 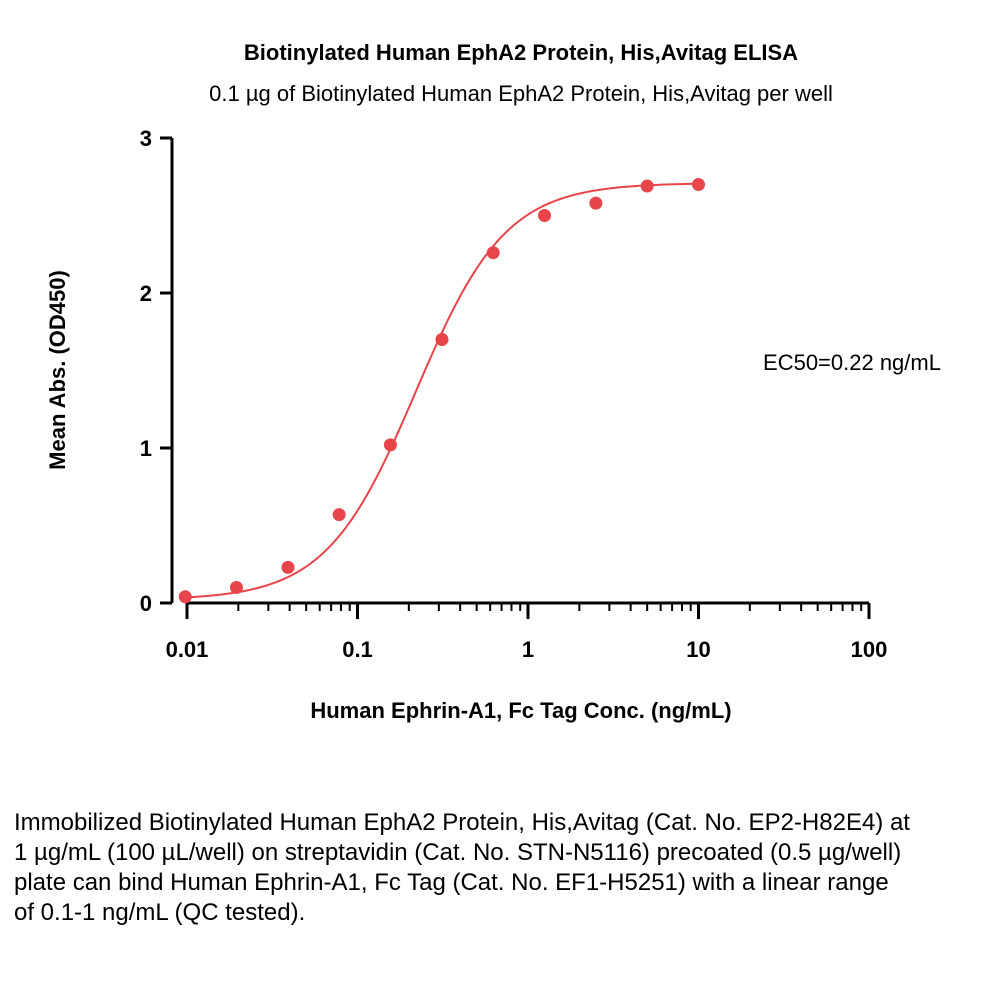 I want to click on ec50-annotation: EC50=0.22 ng/mL, so click(x=852, y=362).